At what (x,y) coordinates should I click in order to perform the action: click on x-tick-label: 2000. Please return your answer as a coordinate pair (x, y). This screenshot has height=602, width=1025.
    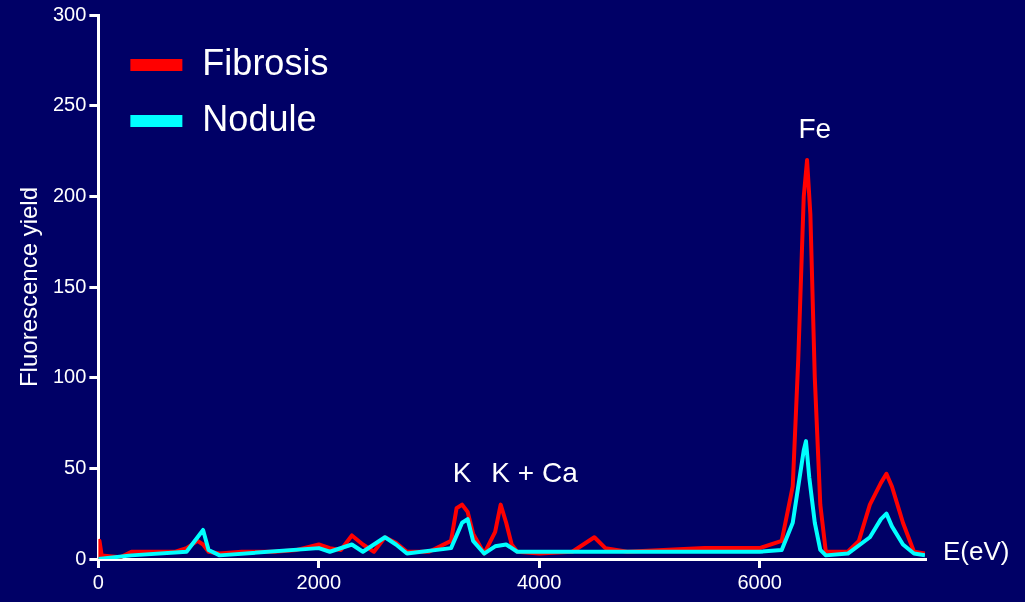
    Looking at the image, I should click on (319, 581).